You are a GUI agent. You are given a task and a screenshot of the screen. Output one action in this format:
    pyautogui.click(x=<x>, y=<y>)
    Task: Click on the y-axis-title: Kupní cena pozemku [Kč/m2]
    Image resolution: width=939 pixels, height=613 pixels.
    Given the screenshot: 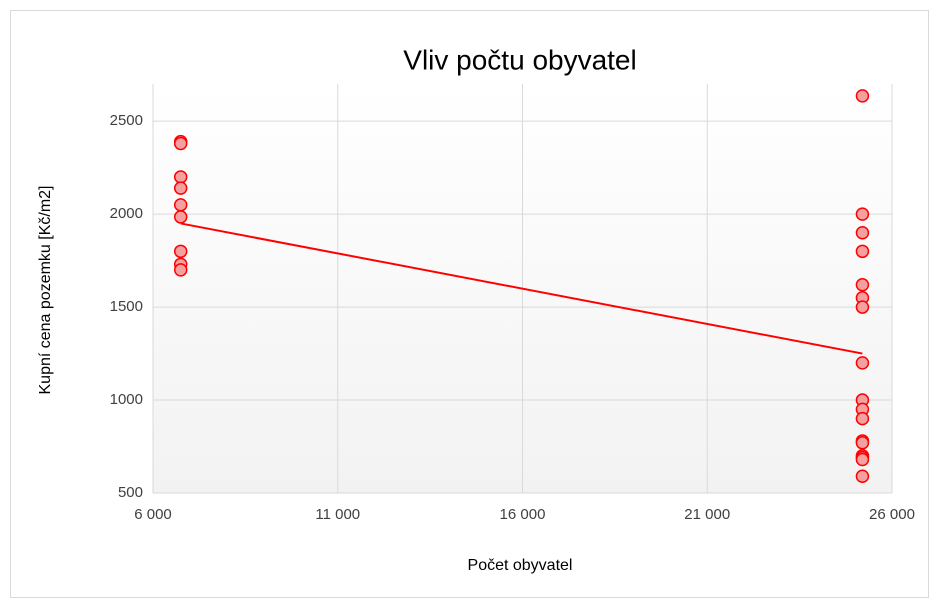 What is the action you would take?
    pyautogui.click(x=45, y=290)
    